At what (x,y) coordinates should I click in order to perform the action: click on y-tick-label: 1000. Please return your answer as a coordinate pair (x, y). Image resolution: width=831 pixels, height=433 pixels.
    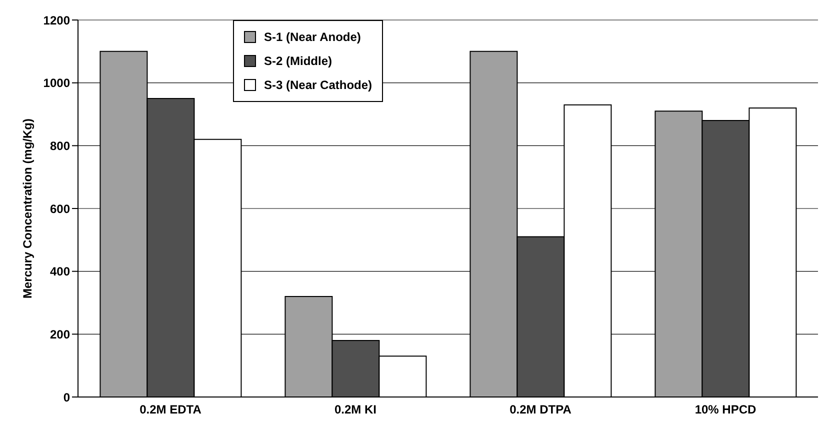
    Looking at the image, I should click on (56, 83).